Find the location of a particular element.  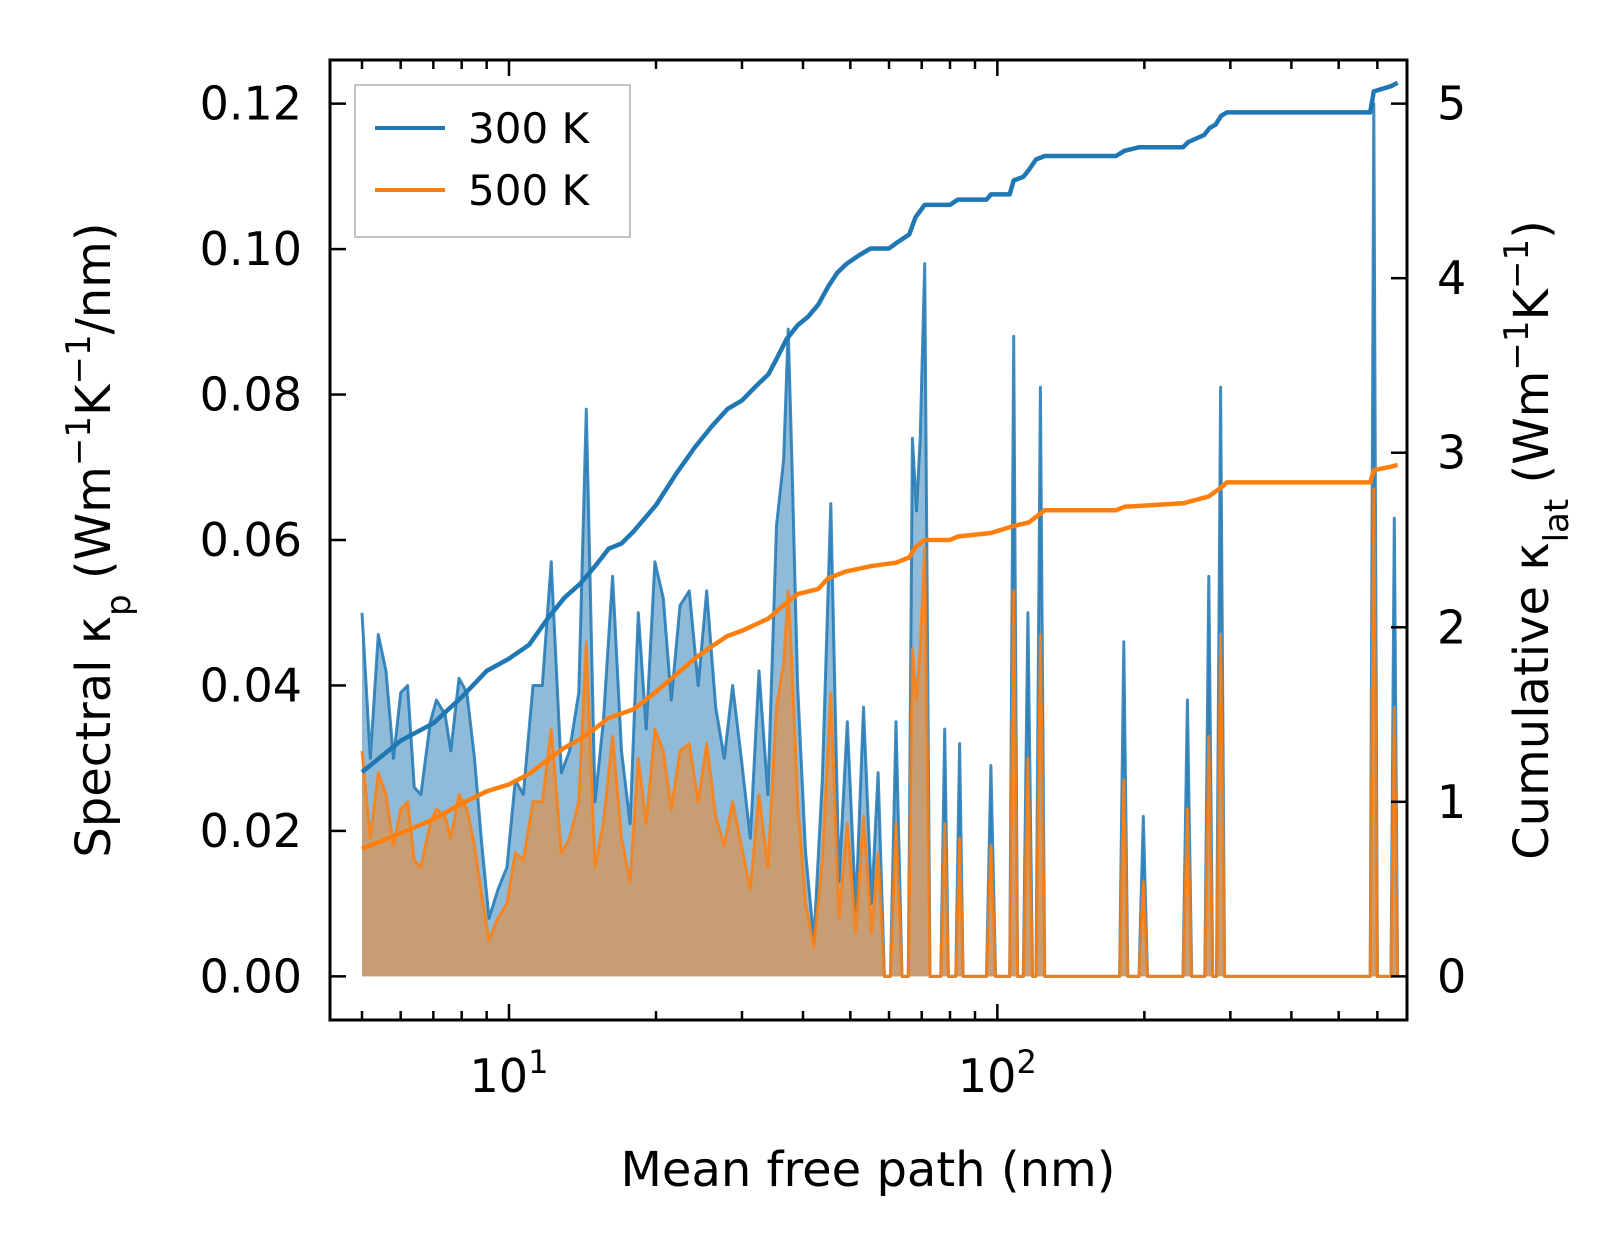

legend-label-300k: 300 K is located at coordinates (529, 128).